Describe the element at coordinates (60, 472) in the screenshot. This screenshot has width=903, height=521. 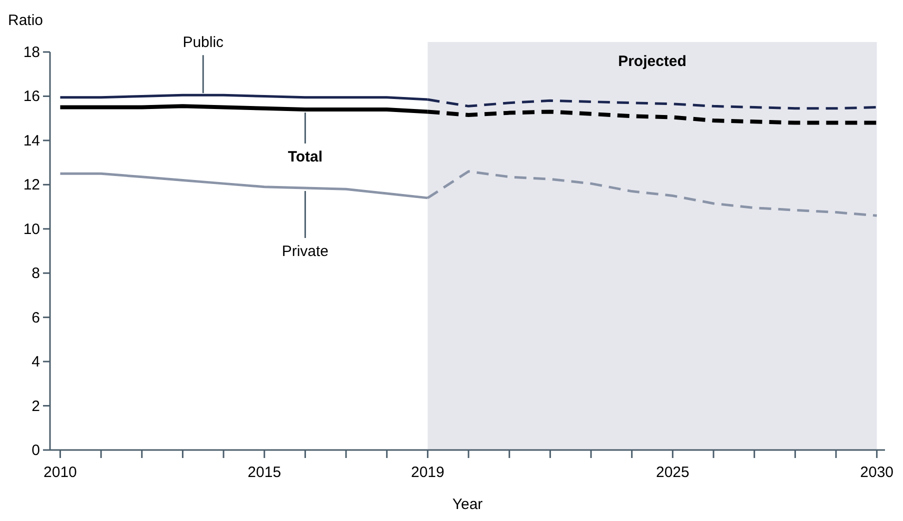
I see `x-tick-label: 2010` at that location.